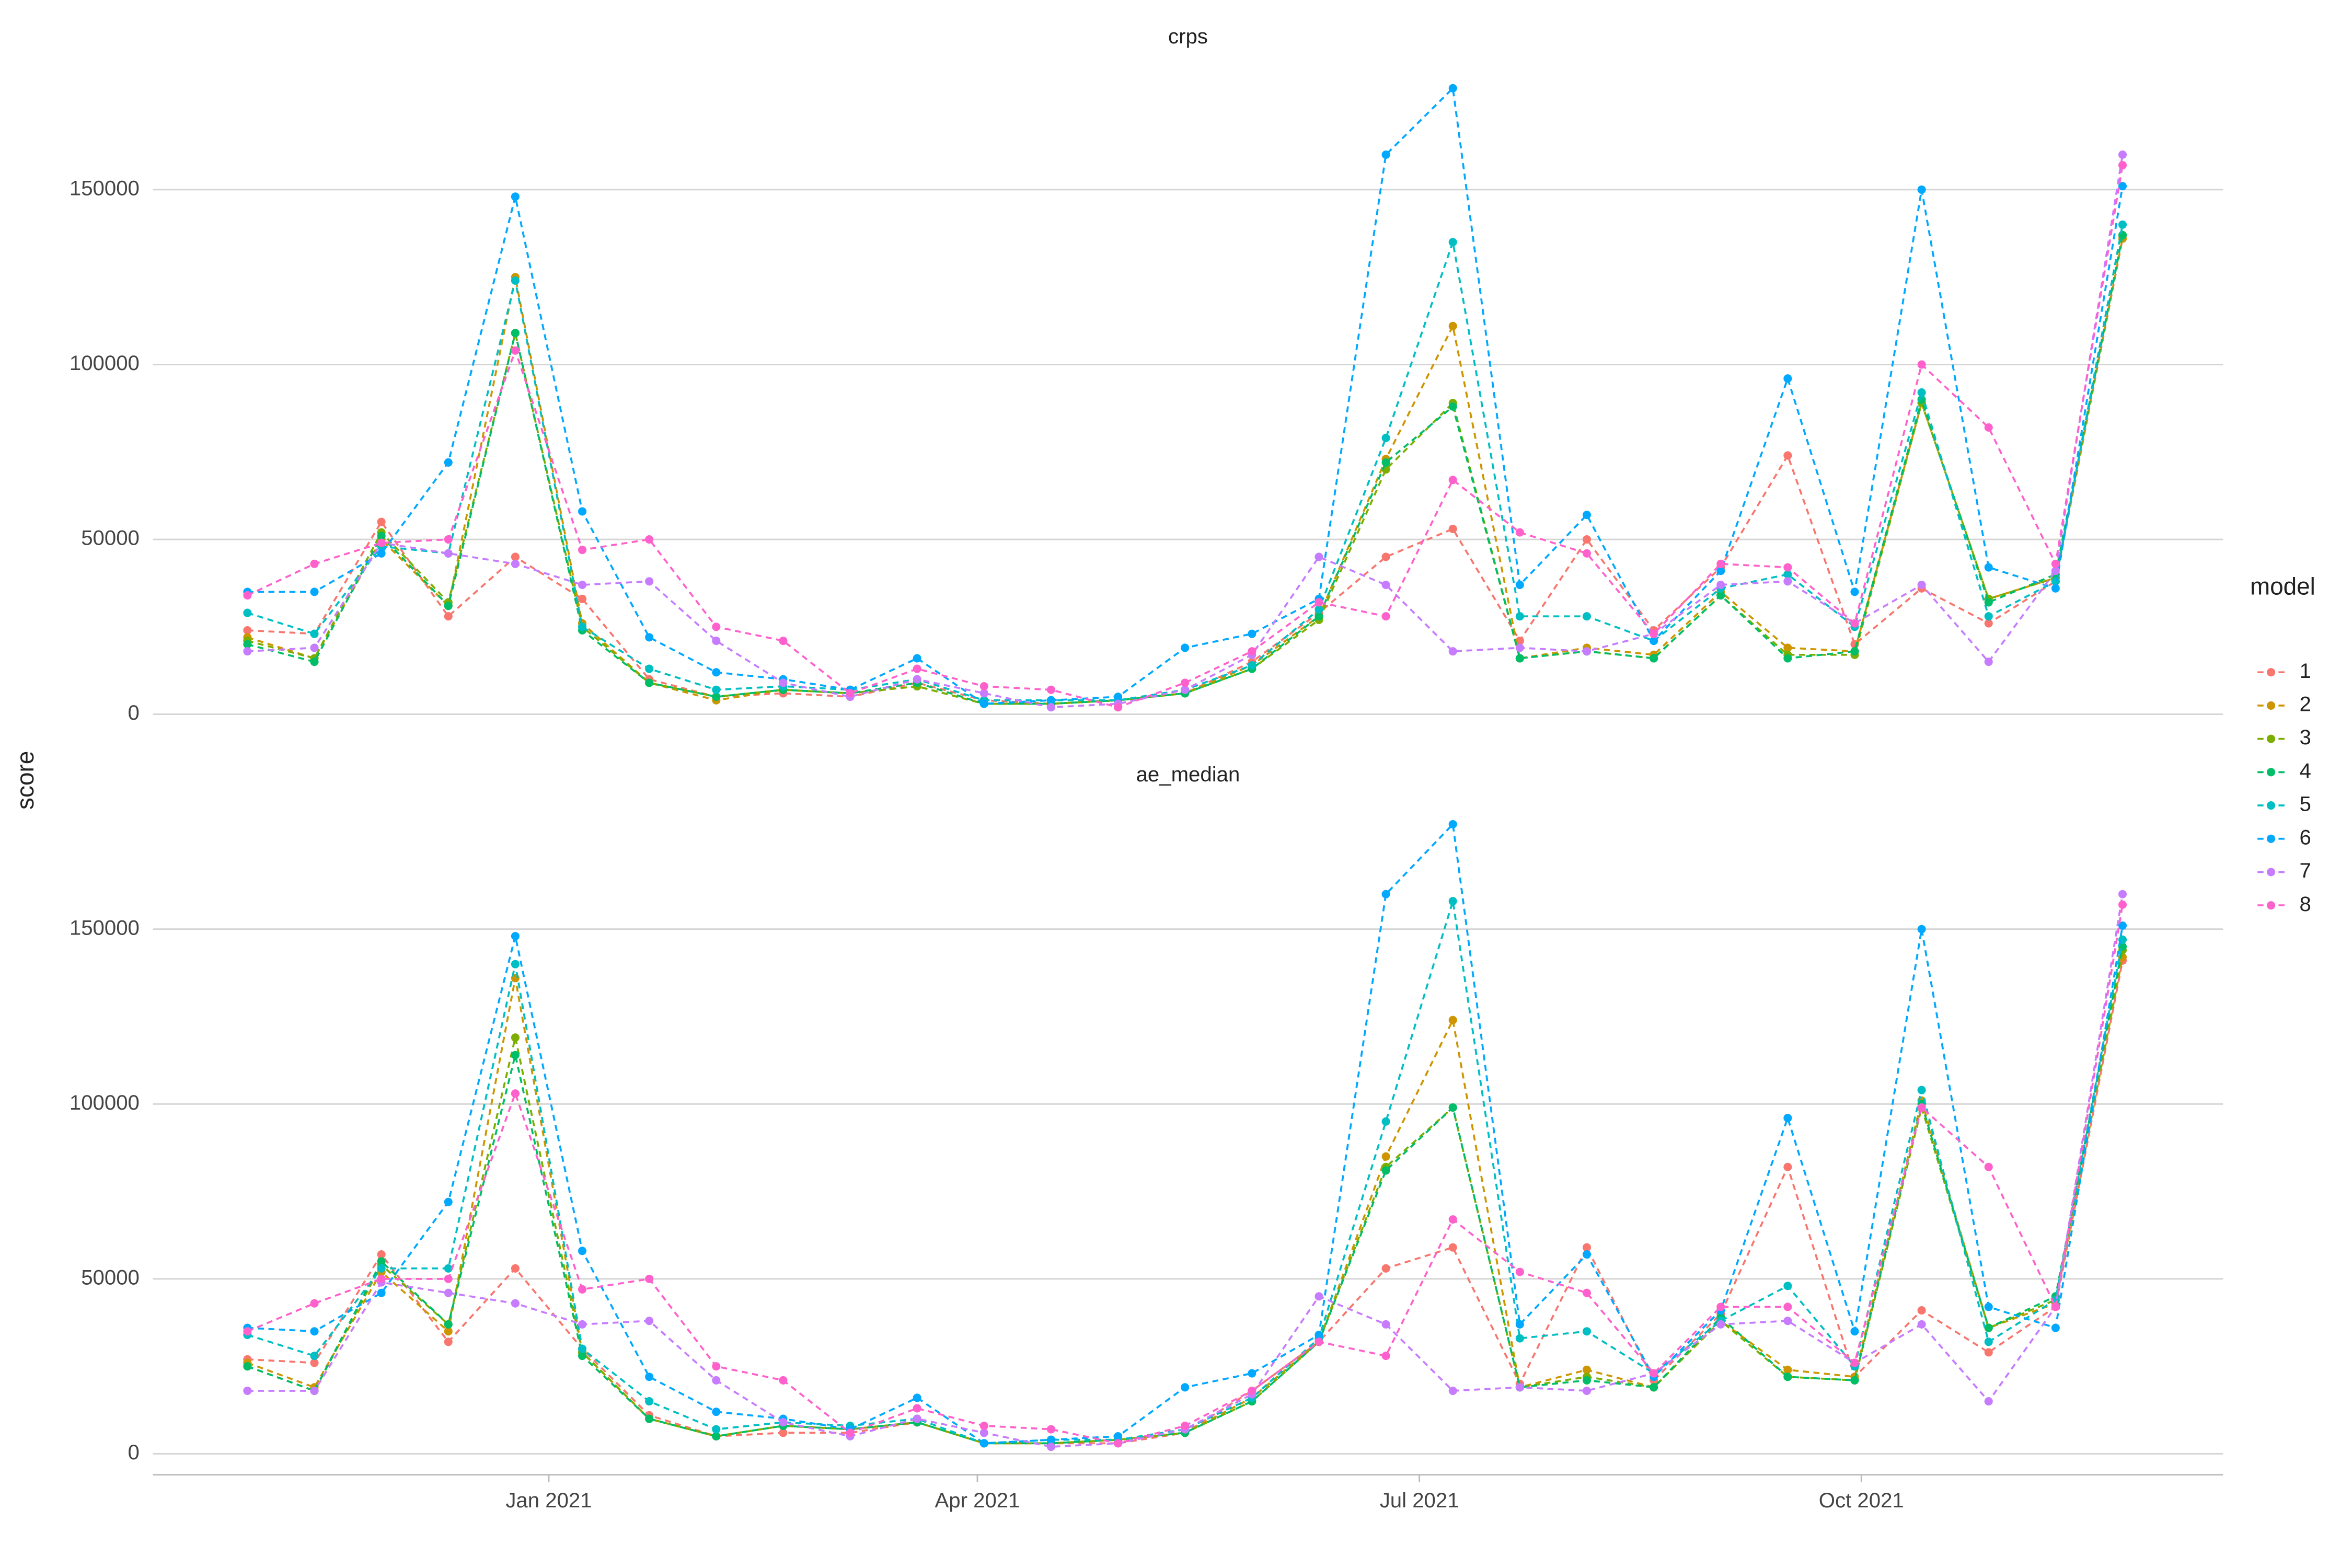 The height and width of the screenshot is (1568, 2352). What do you see at coordinates (2305, 770) in the screenshot?
I see `legend-label: 4` at bounding box center [2305, 770].